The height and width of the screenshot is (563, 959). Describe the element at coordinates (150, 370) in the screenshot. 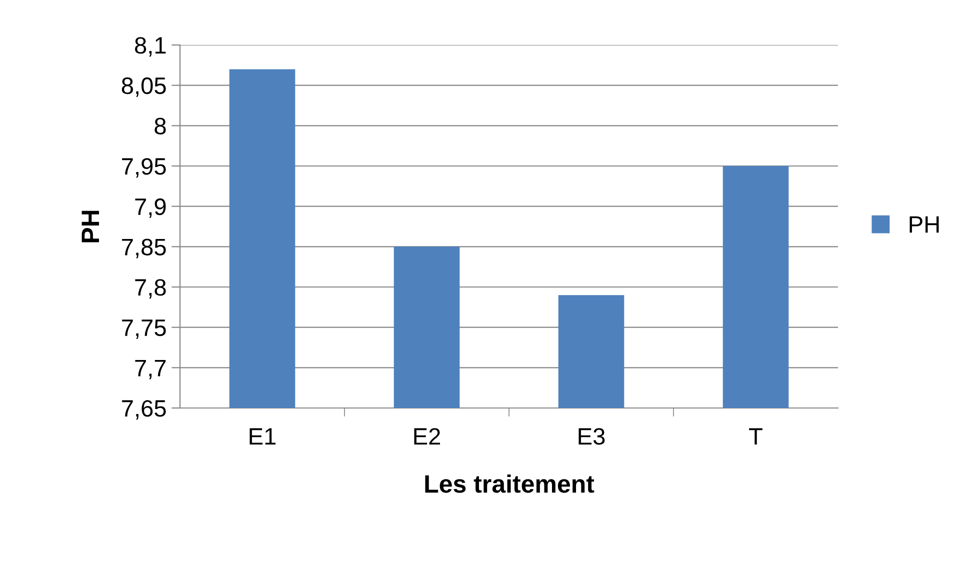

I see `y-tick-label: 7,7` at that location.